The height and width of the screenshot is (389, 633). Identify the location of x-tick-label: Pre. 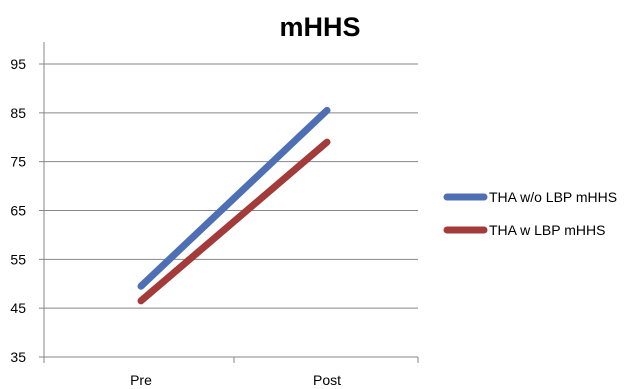
(141, 380).